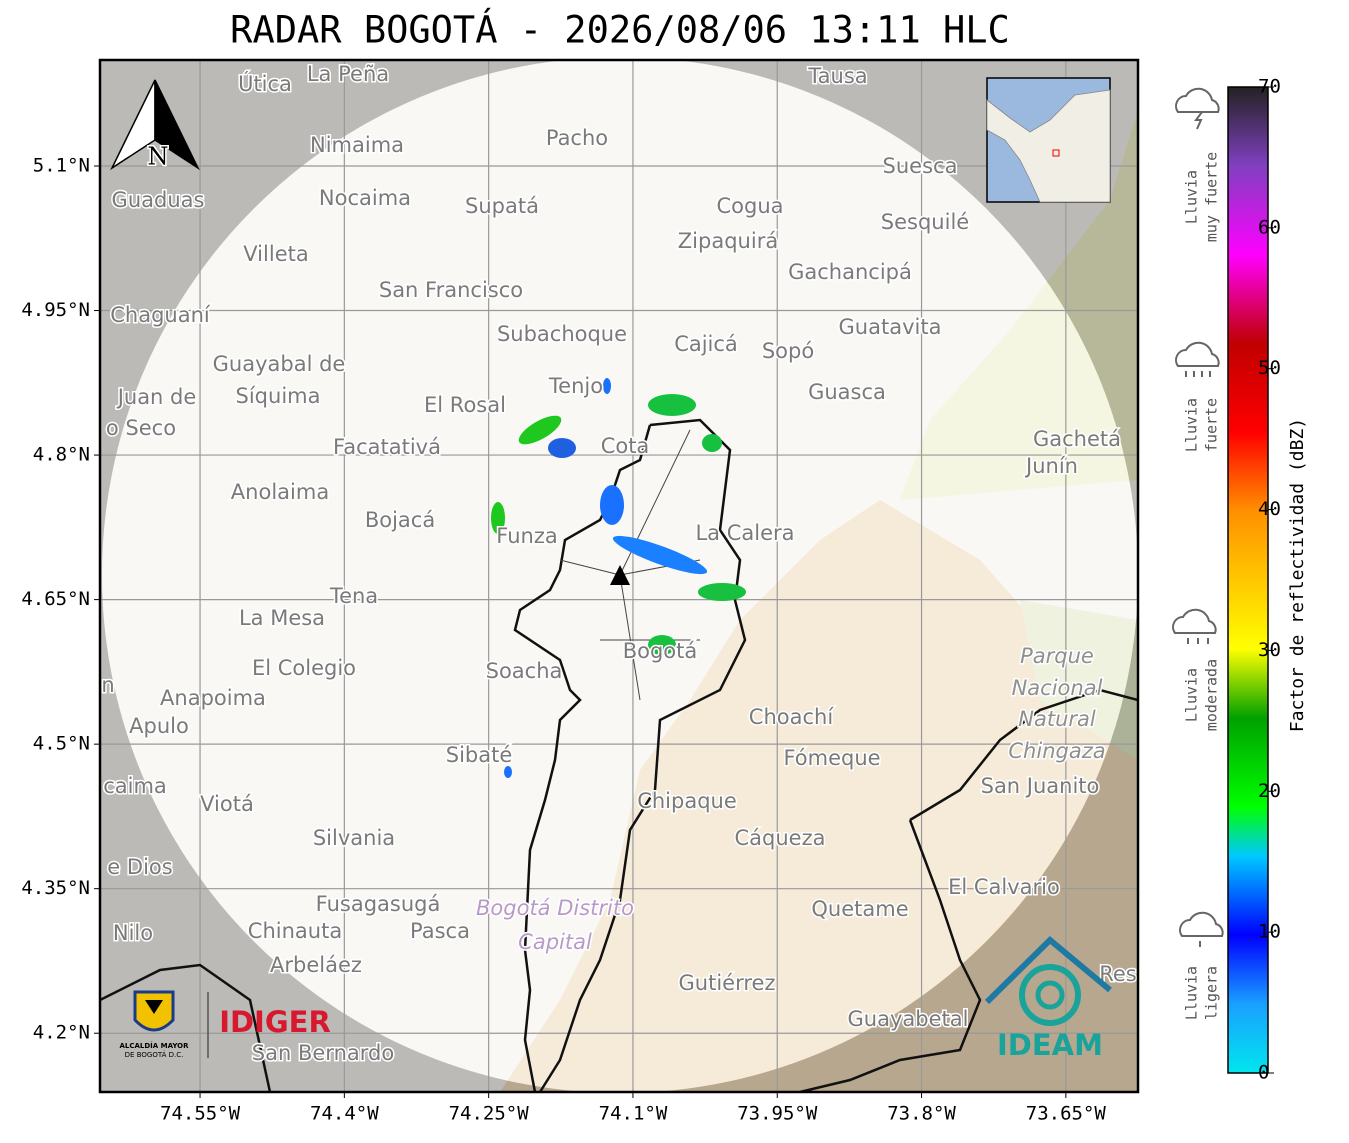 This screenshot has width=1349, height=1143. I want to click on legend-label: ligera, so click(1212, 993).